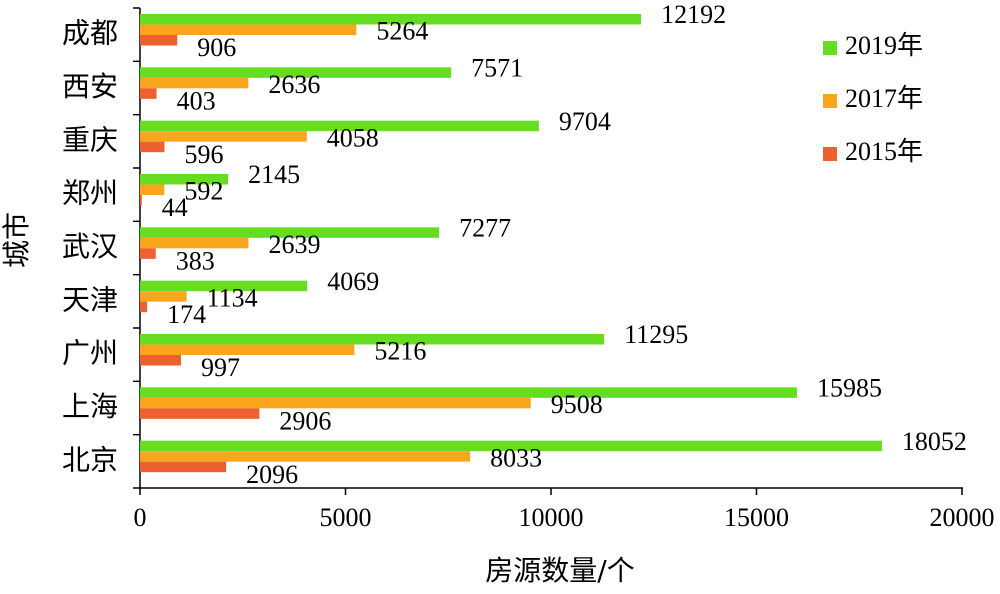  I want to click on y-tick-label: 天津, so click(90, 299).